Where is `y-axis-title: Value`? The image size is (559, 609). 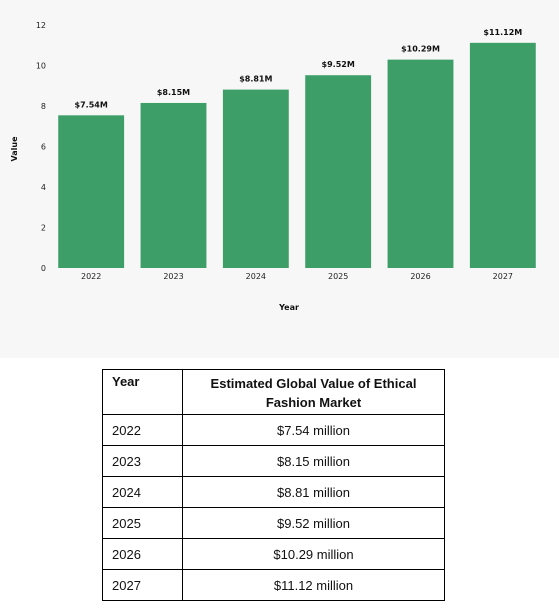 y-axis-title: Value is located at coordinates (14, 149).